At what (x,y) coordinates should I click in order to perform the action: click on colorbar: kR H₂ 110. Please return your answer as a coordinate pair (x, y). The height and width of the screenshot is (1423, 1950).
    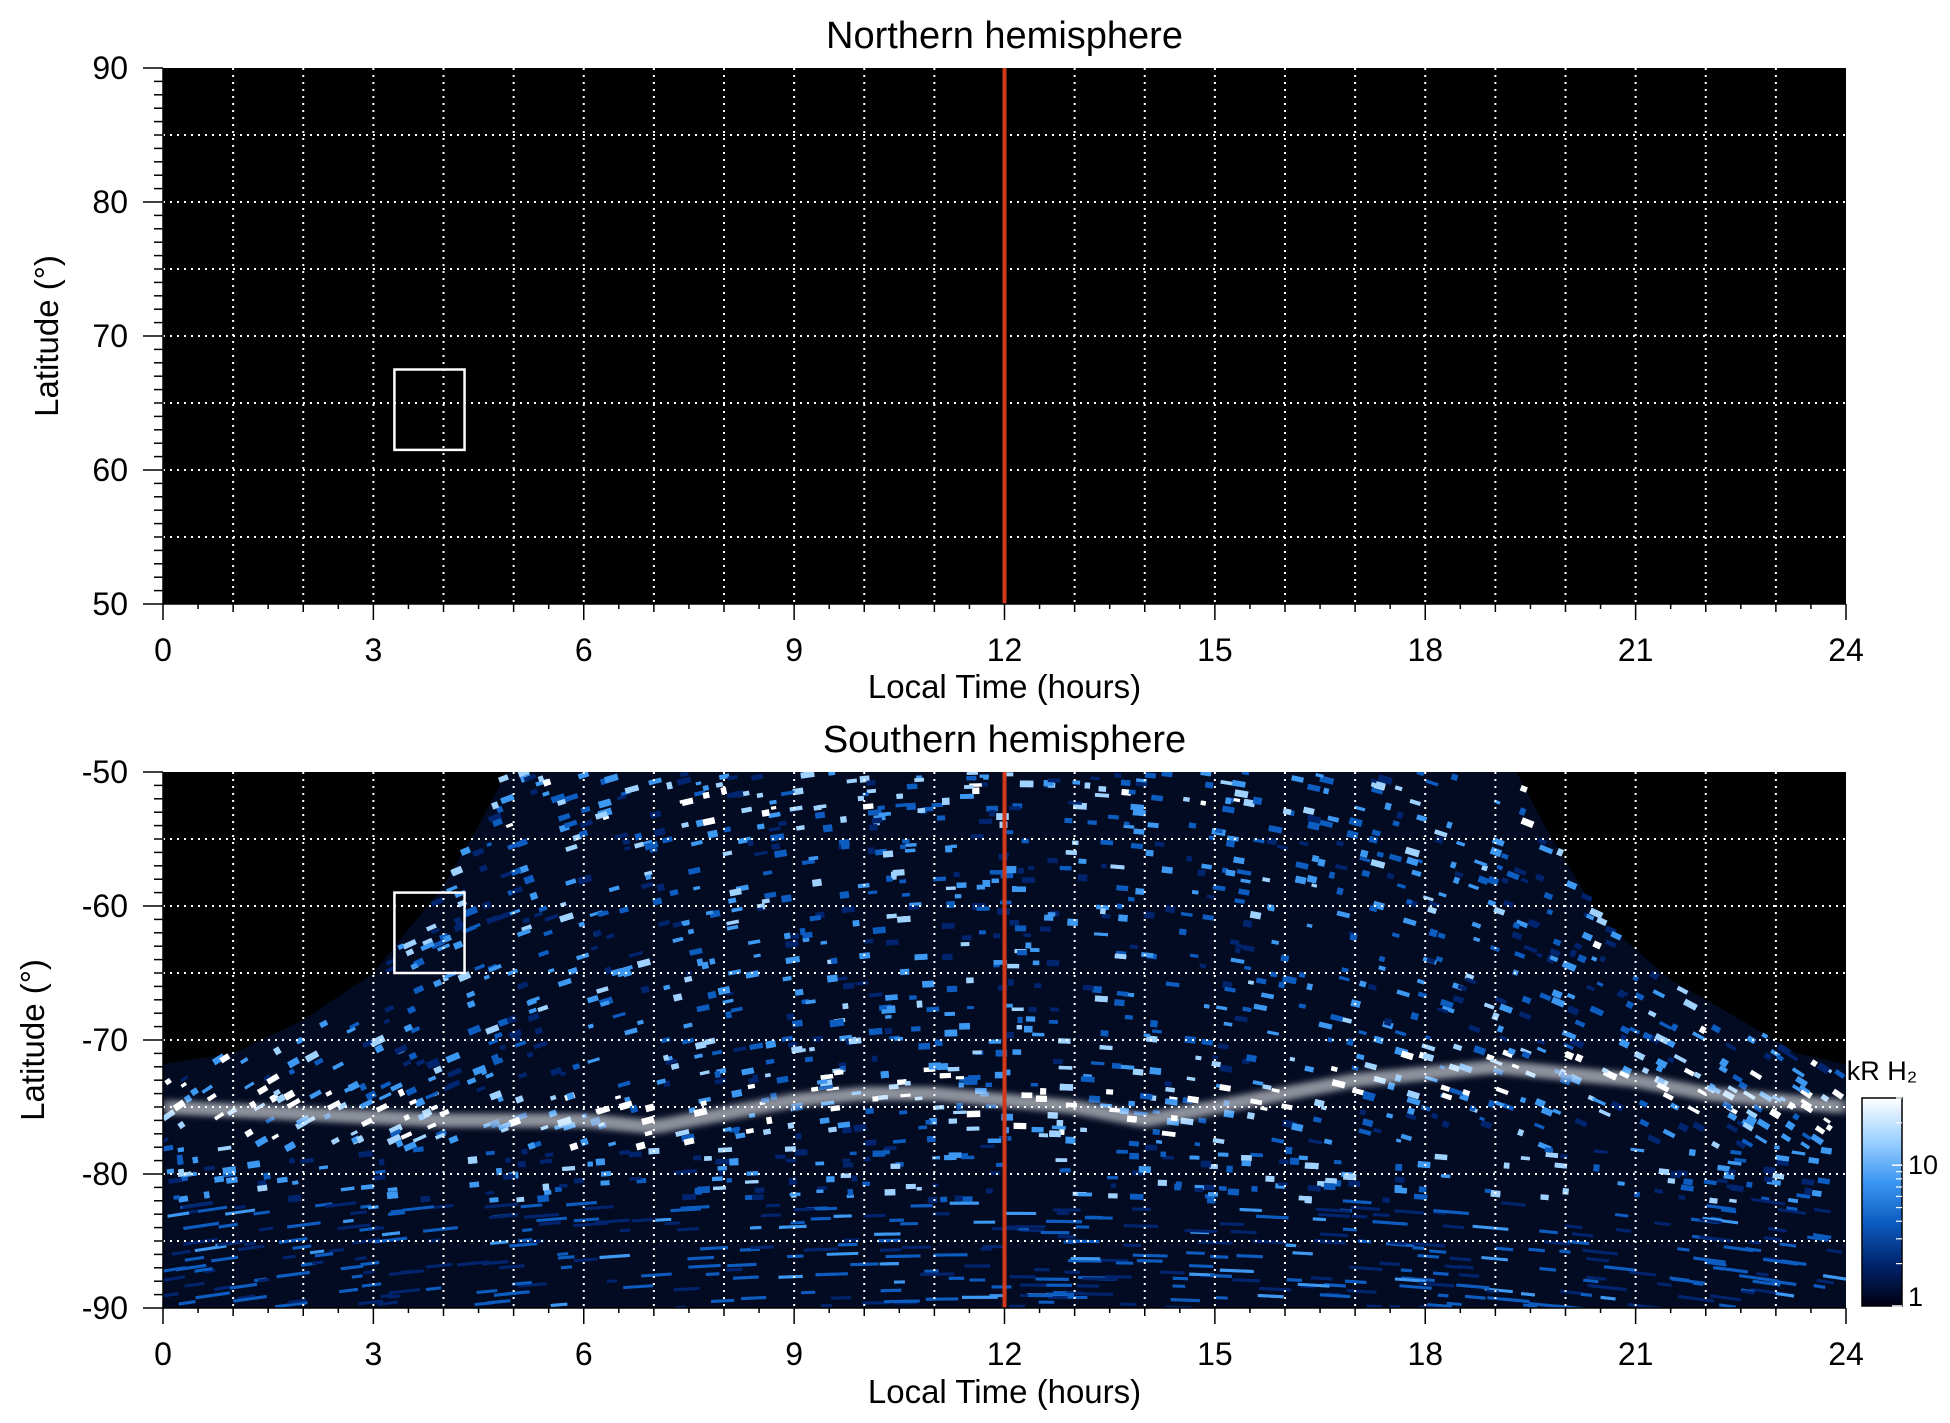
    Looking at the image, I should click on (1892, 1184).